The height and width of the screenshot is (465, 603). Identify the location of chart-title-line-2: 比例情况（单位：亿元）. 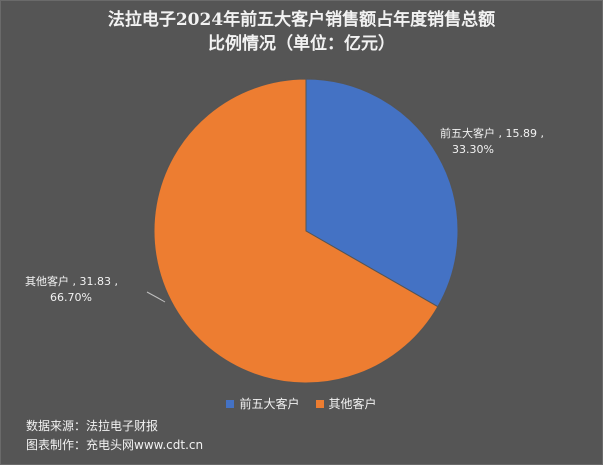
(301, 44).